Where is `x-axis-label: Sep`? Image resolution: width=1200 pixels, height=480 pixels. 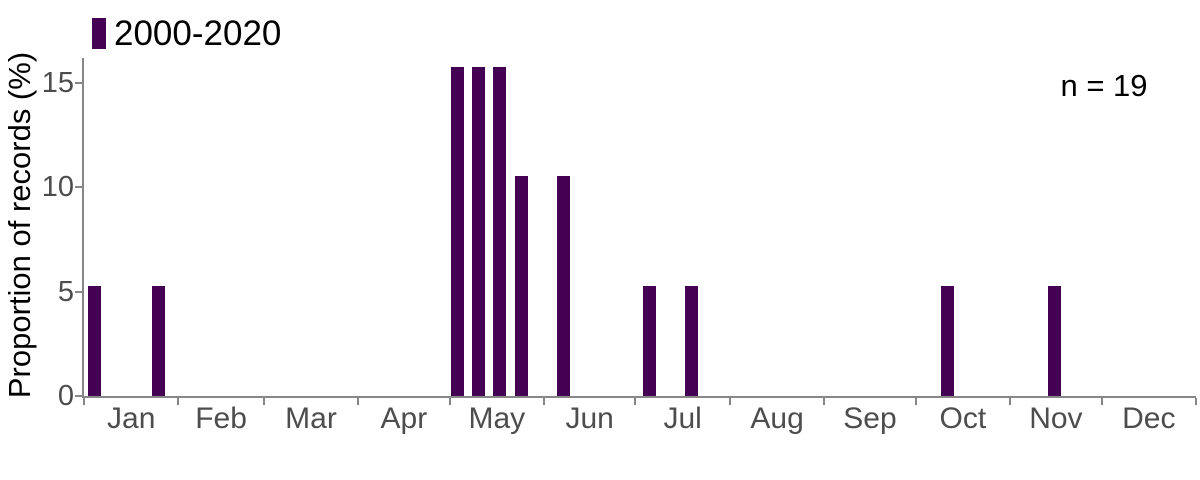 x-axis-label: Sep is located at coordinates (870, 418).